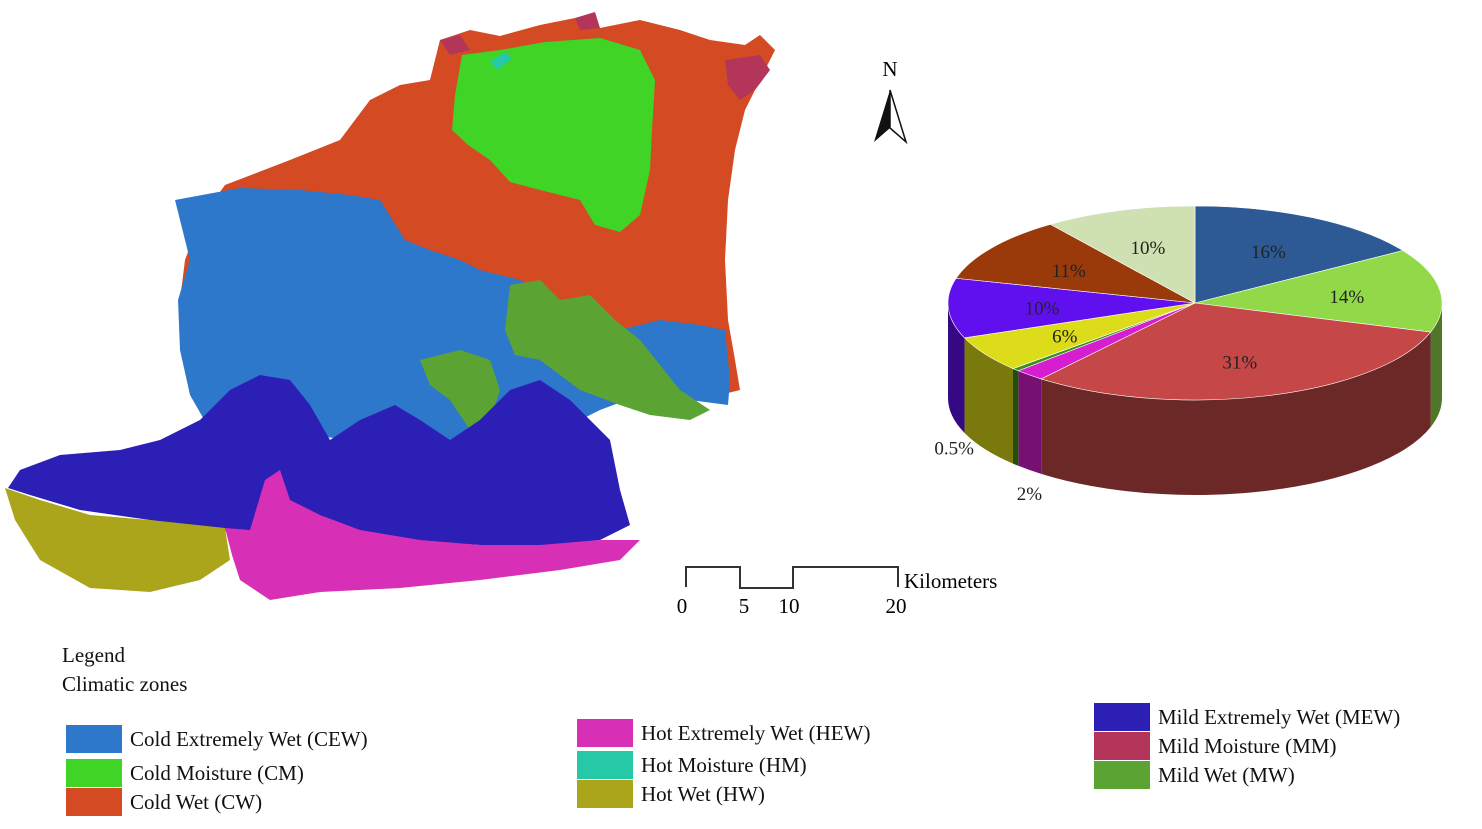 Image resolution: width=1482 pixels, height=829 pixels. I want to click on legend-item-mew: Mild Extremely Wet (MEW), so click(1247, 717).